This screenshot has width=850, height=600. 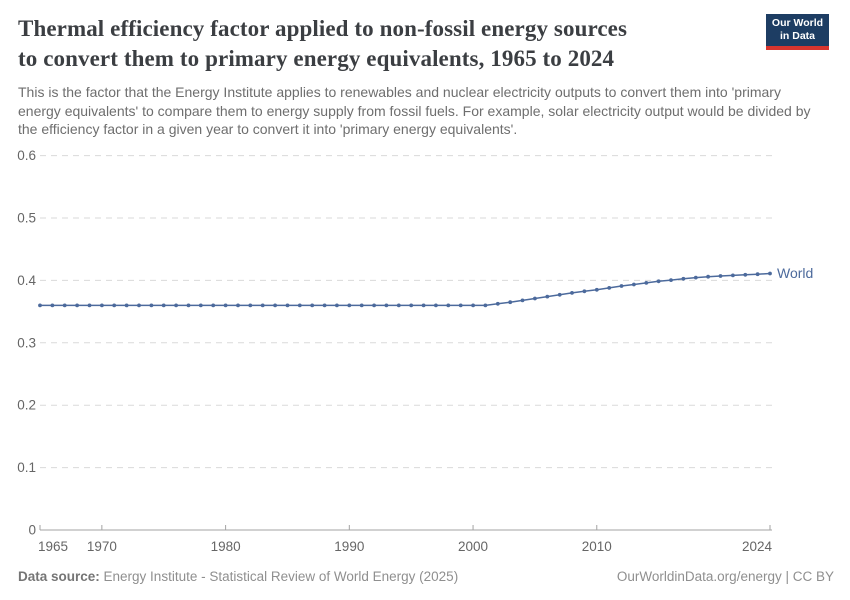 I want to click on series-line, so click(x=405, y=289).